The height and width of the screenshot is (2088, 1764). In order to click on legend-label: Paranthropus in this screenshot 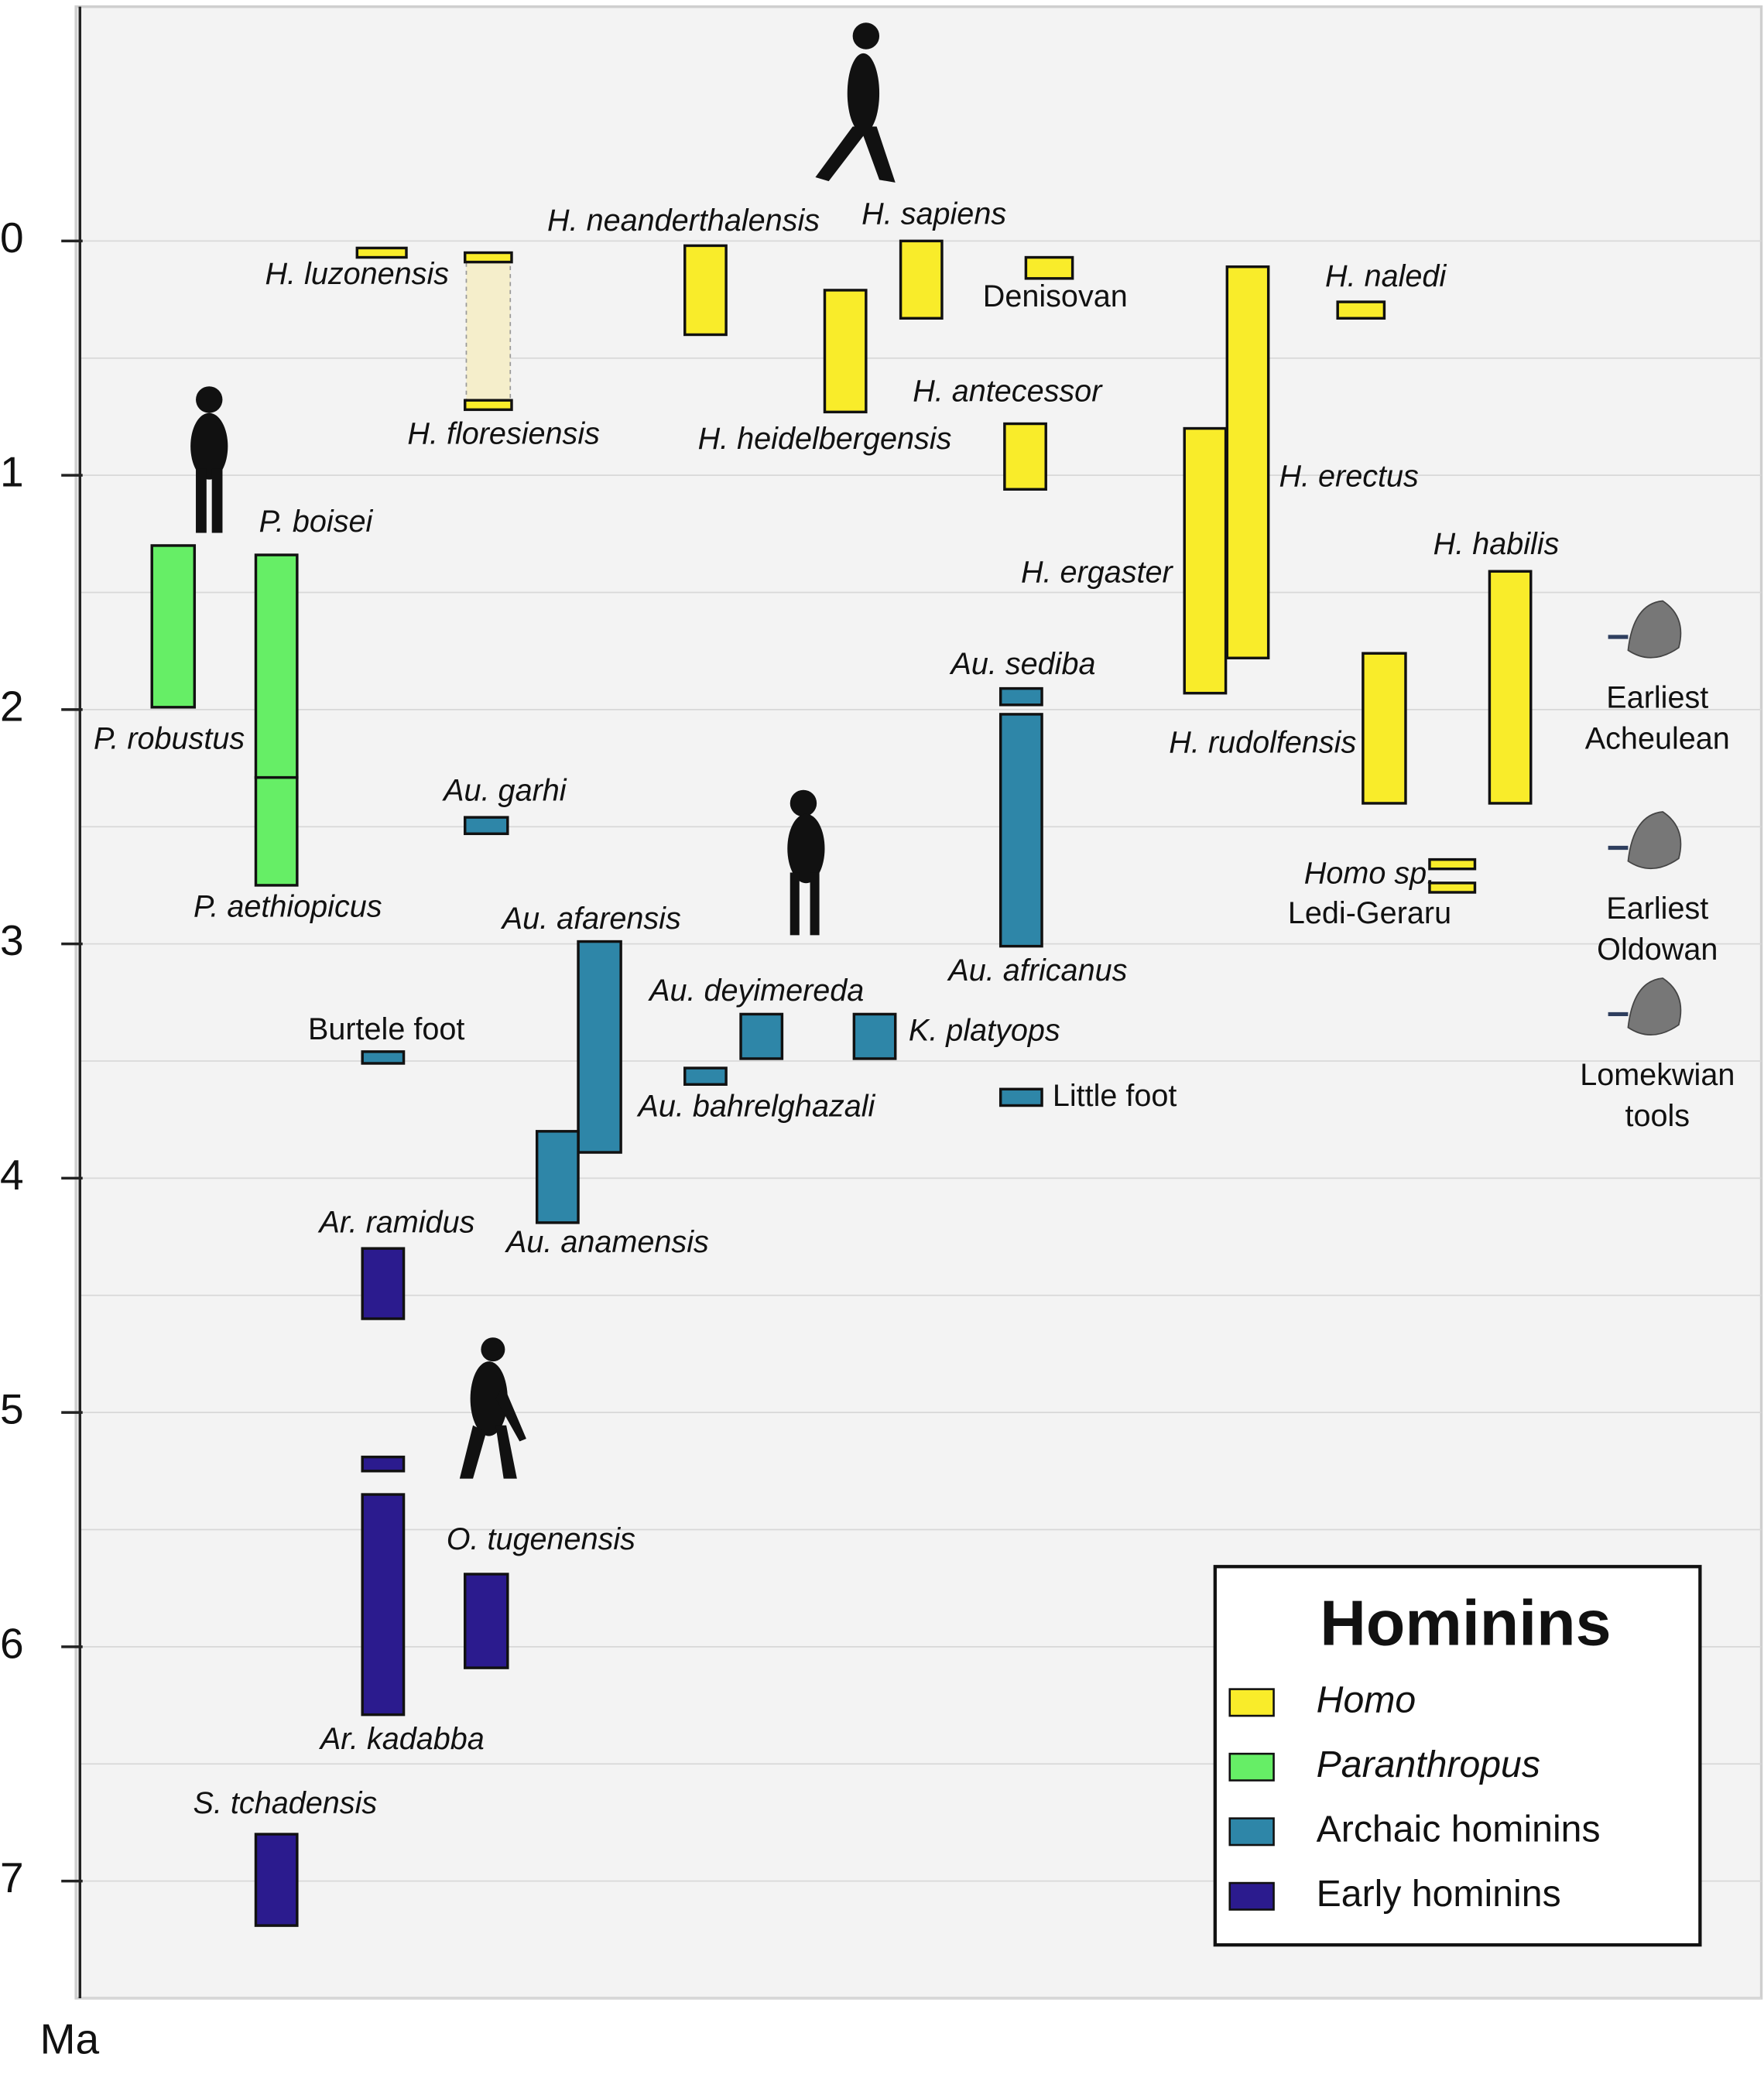, I will do `click(1428, 1764)`.